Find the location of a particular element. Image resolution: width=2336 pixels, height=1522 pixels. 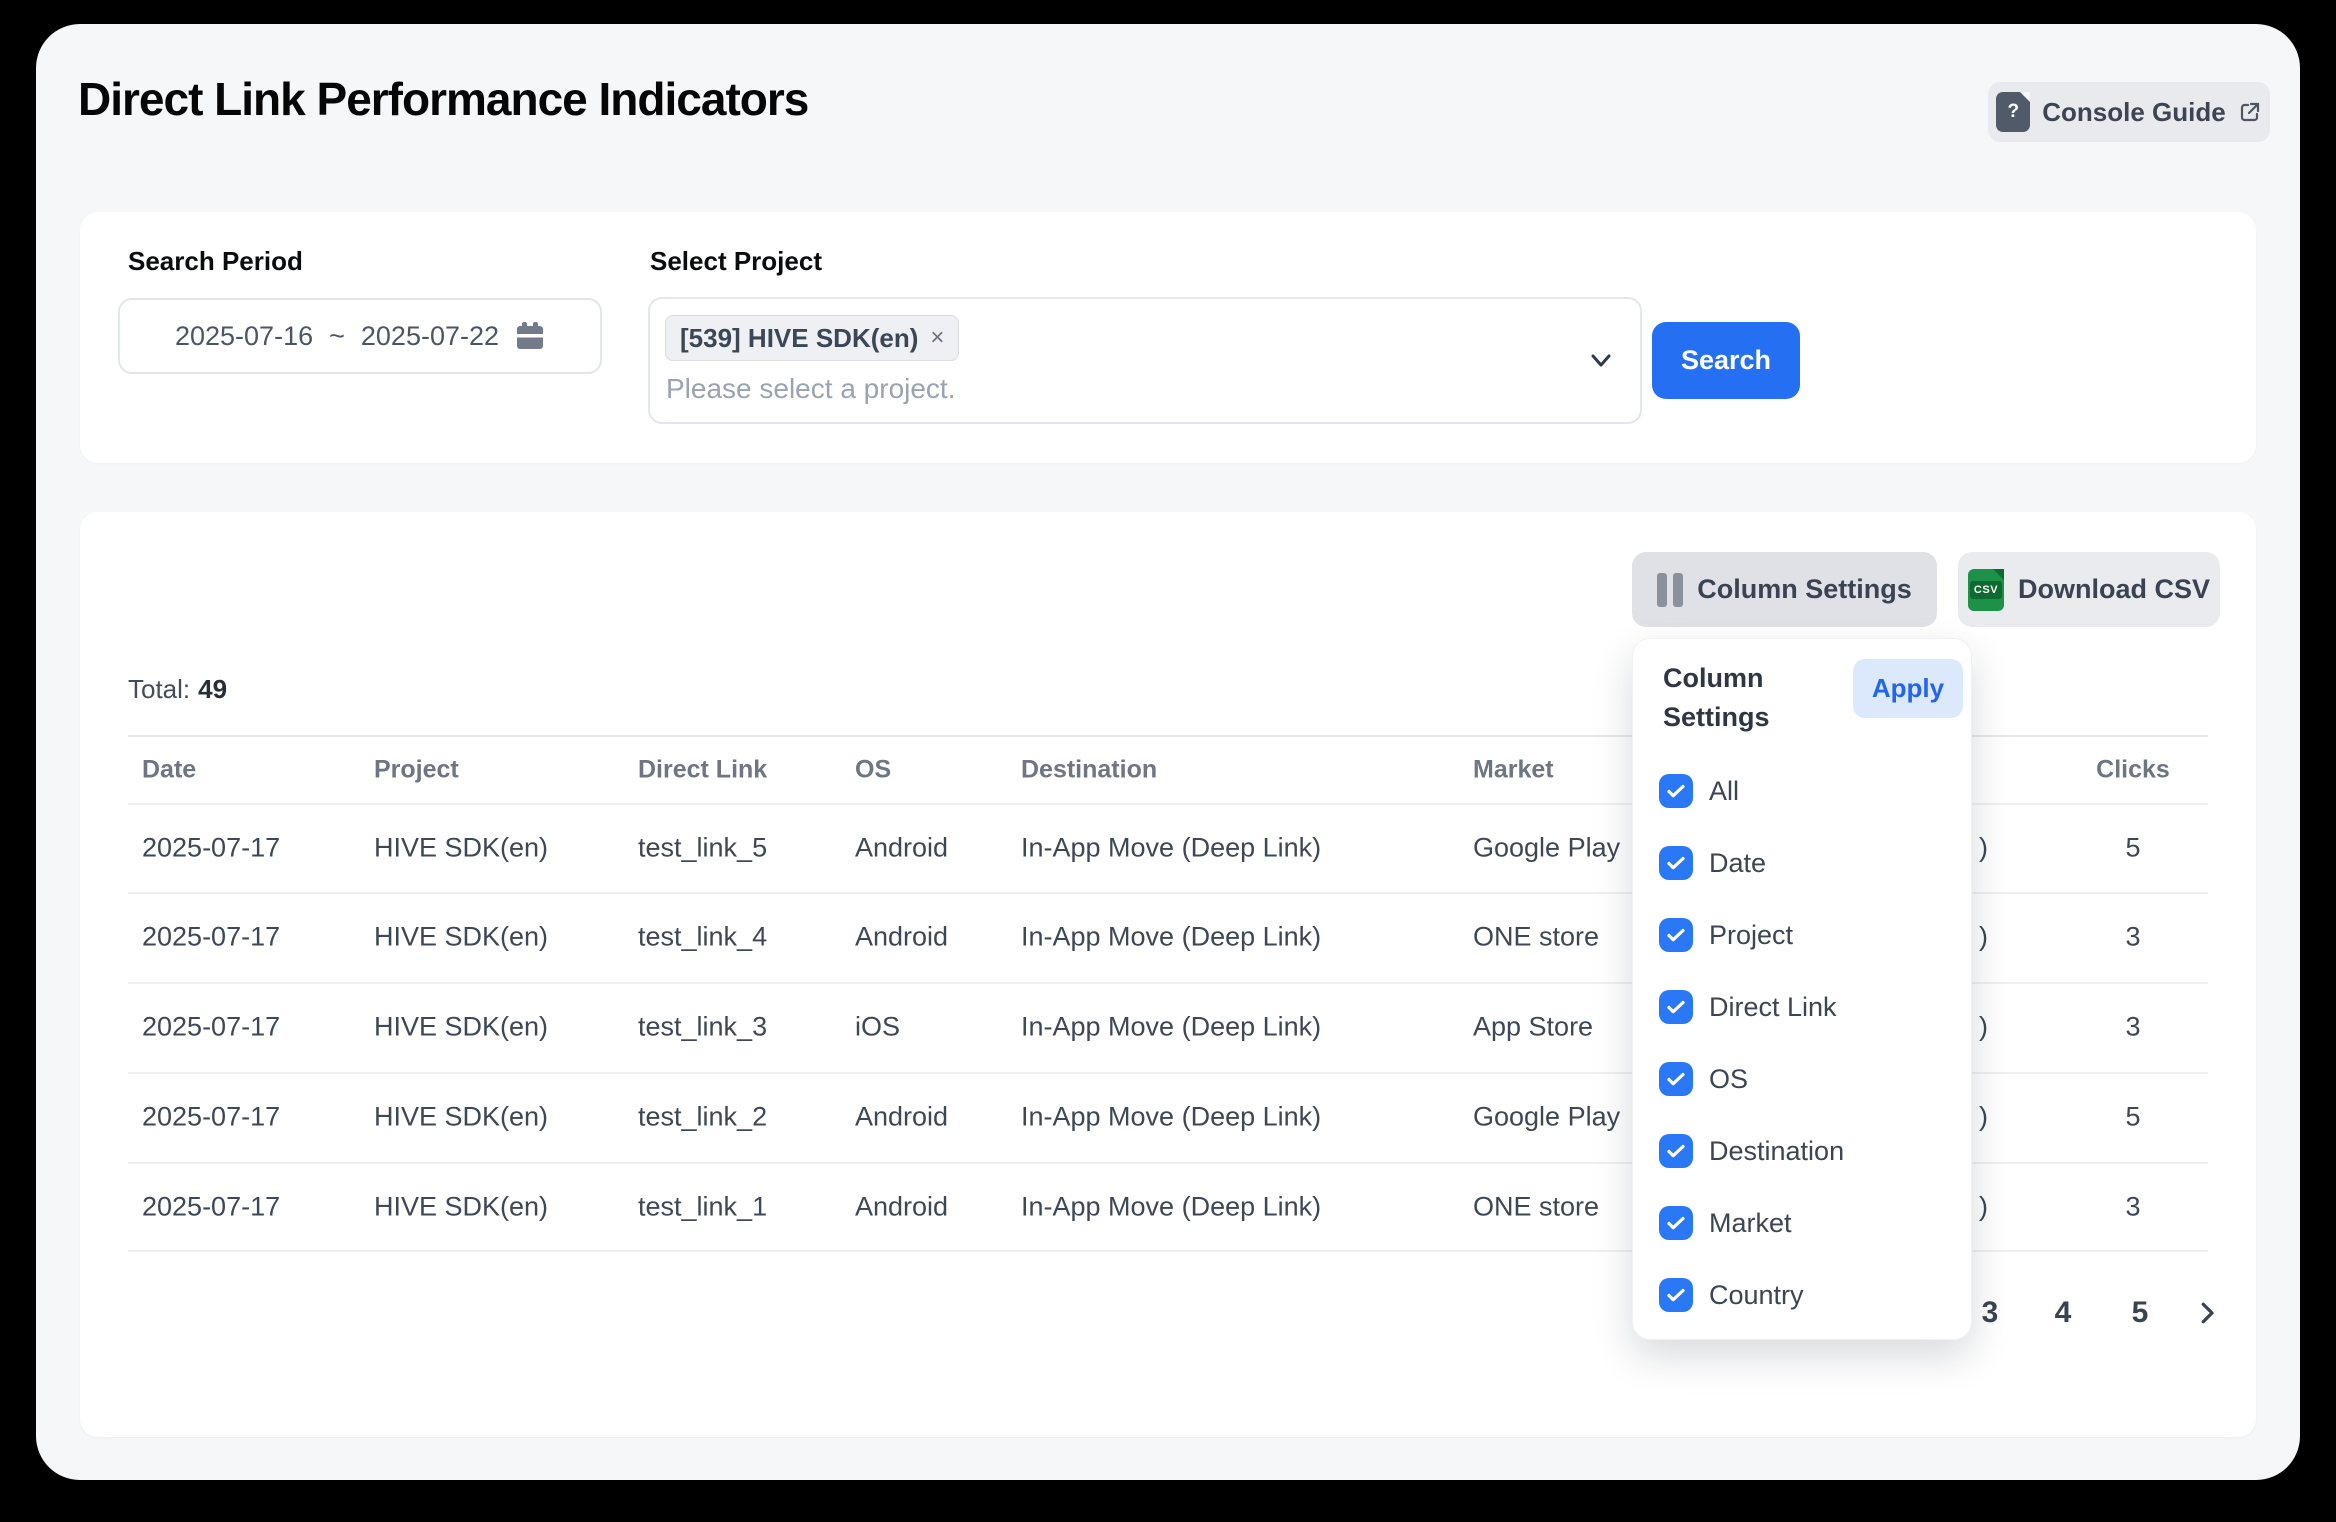

page-button-5: 5 is located at coordinates (2140, 1312).